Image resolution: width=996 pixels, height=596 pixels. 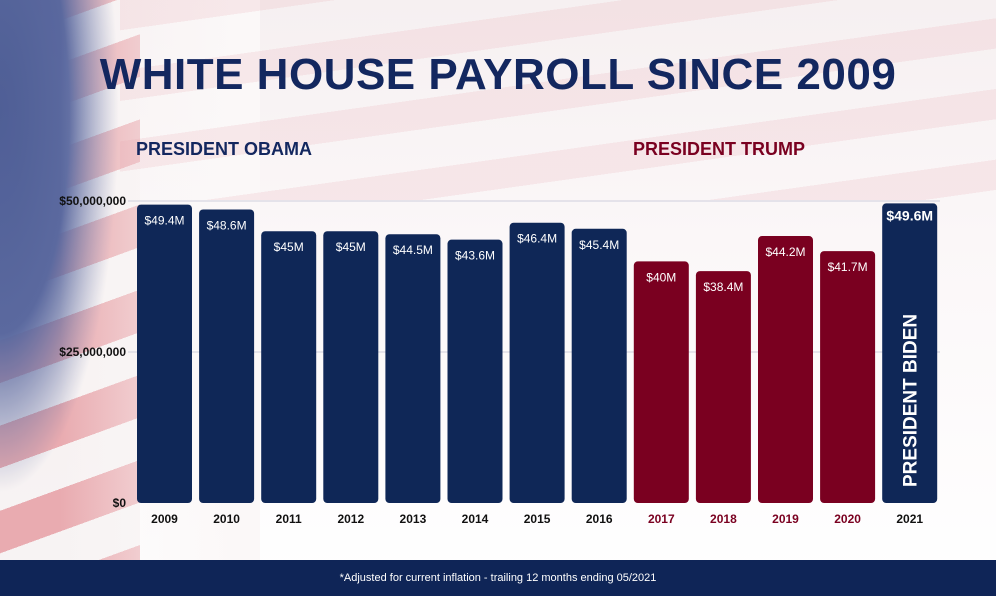 I want to click on bar-2013, so click(x=413, y=368).